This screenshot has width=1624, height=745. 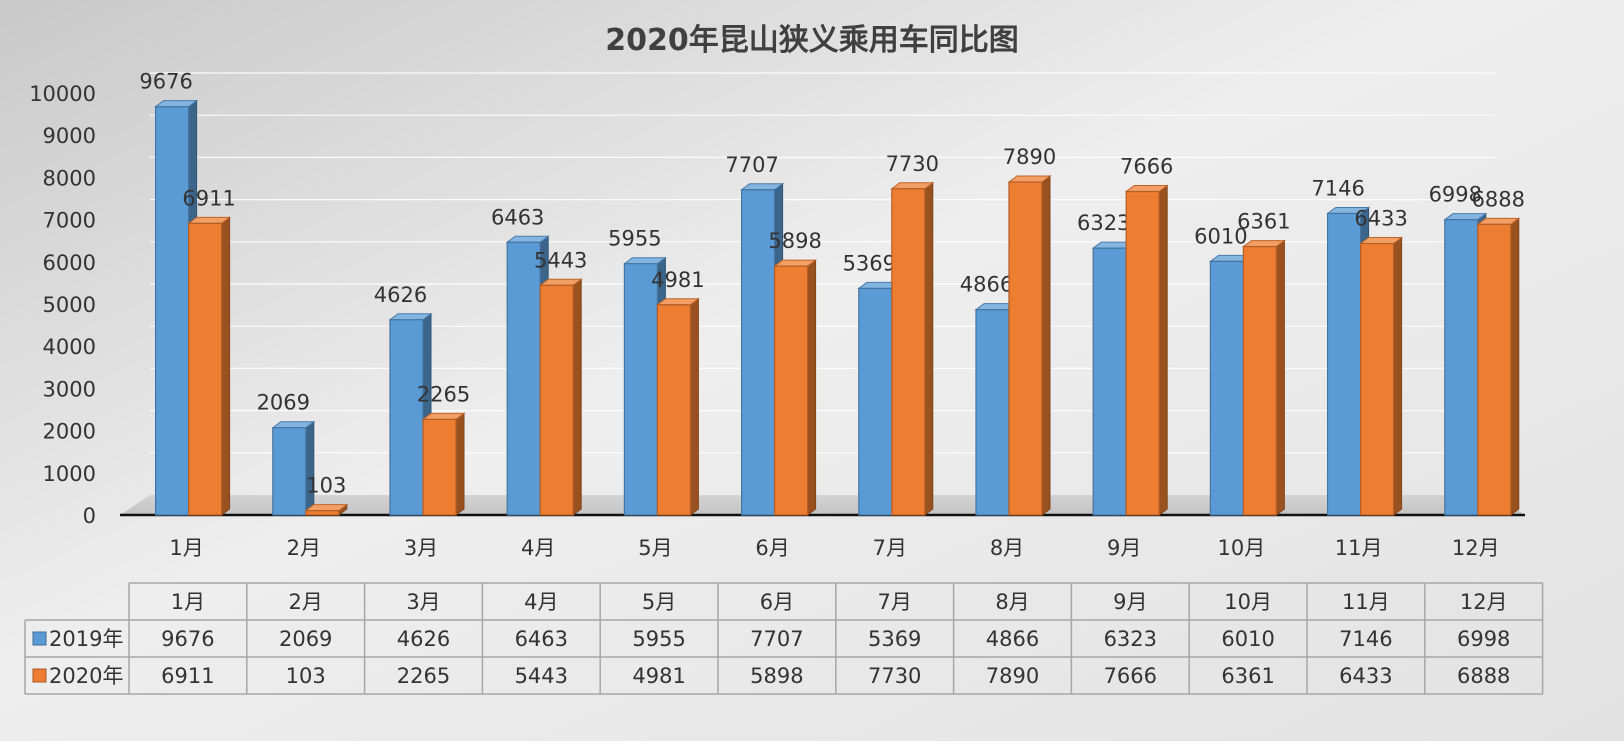 What do you see at coordinates (1359, 548) in the screenshot?
I see `x-tick-label: 11月` at bounding box center [1359, 548].